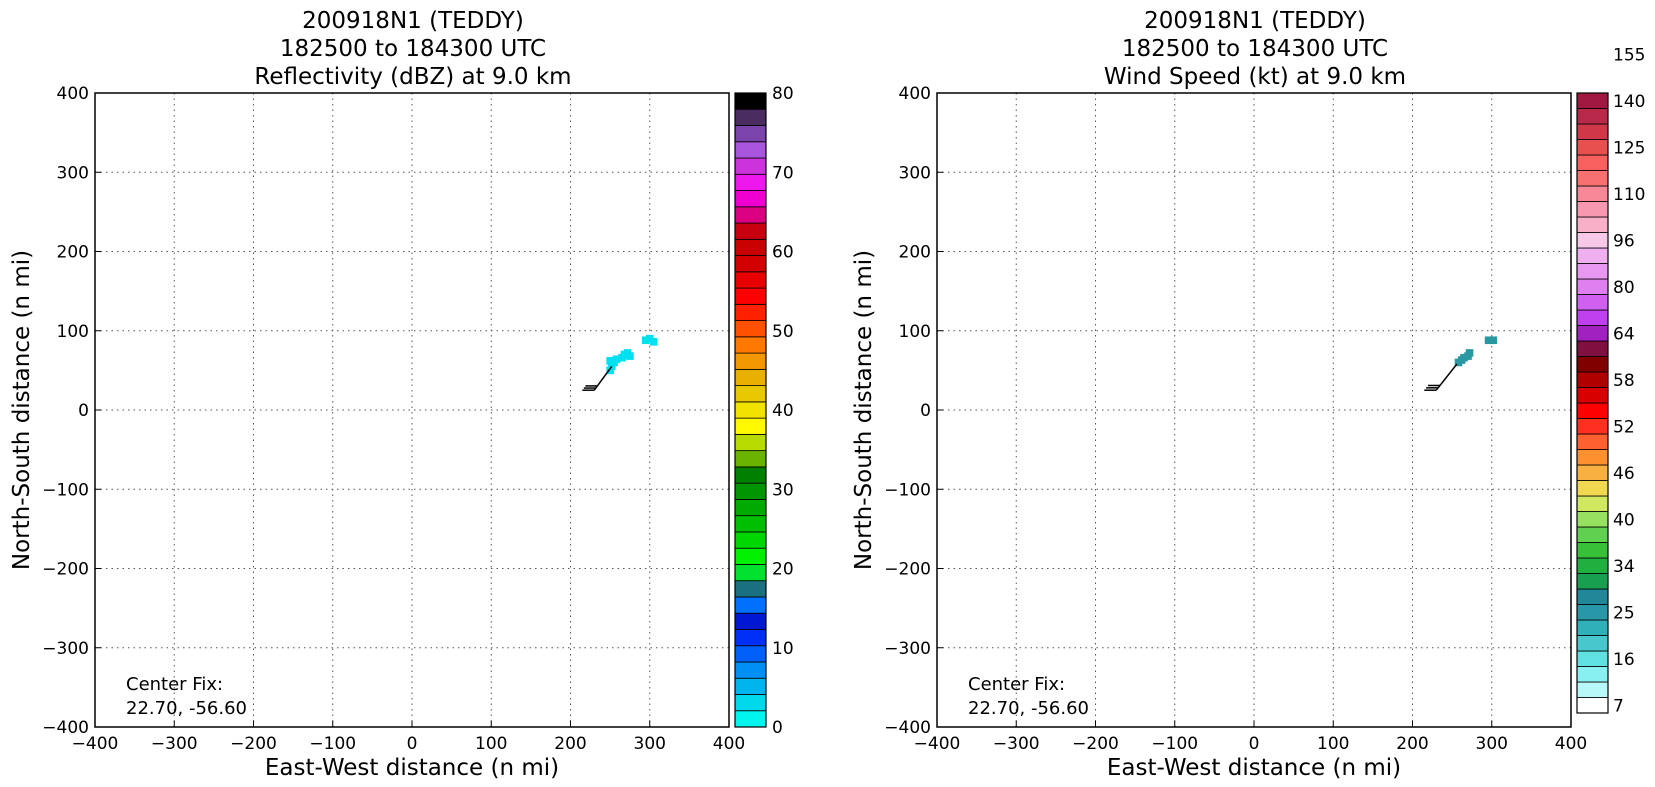  Describe the element at coordinates (1629, 148) in the screenshot. I see `colorbar-tick-label: 125` at that location.